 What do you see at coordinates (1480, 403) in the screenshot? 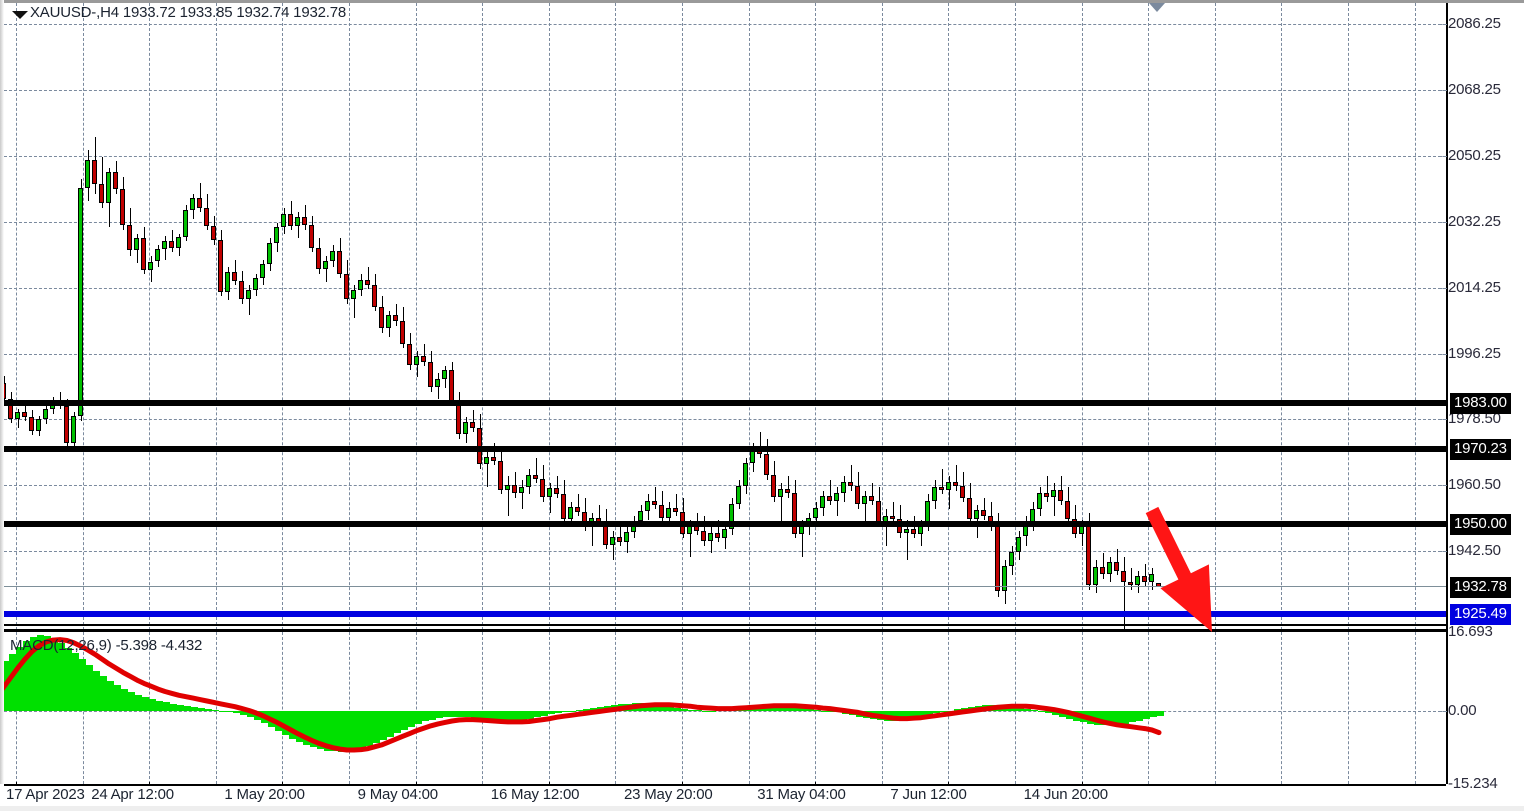
I see `price-axis-badge: 1983.00` at bounding box center [1480, 403].